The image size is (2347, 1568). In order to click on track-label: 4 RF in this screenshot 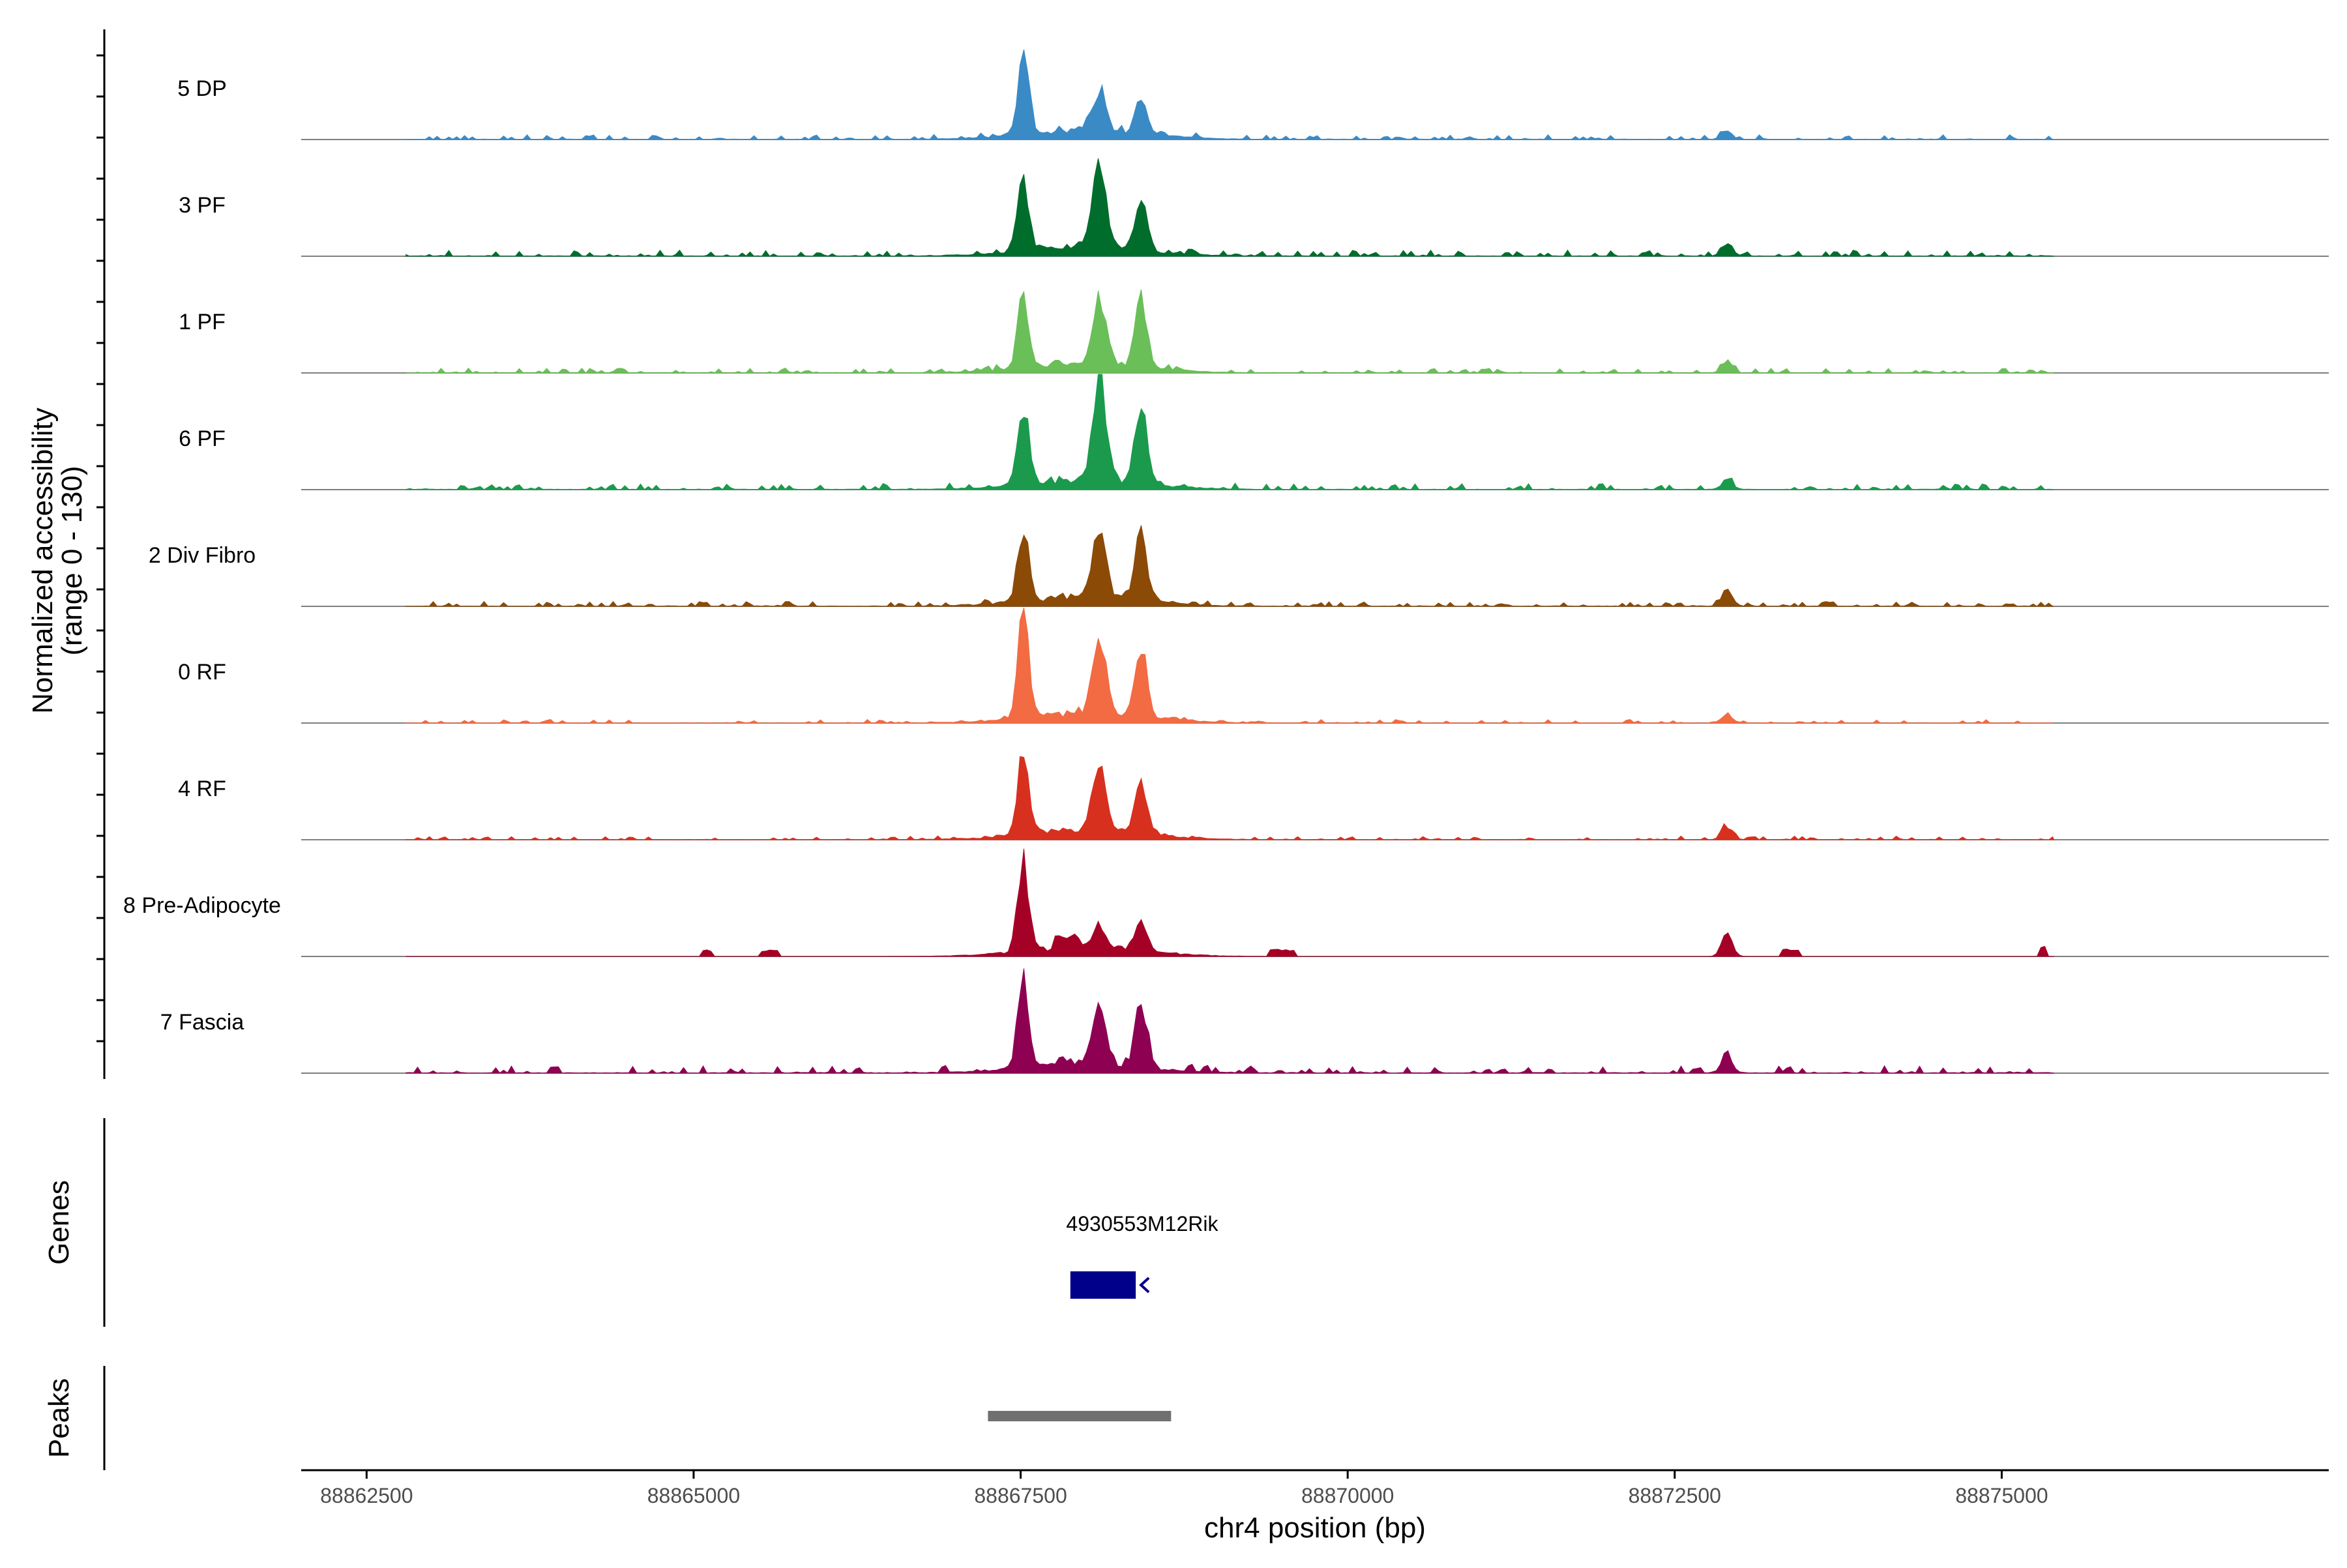, I will do `click(202, 789)`.